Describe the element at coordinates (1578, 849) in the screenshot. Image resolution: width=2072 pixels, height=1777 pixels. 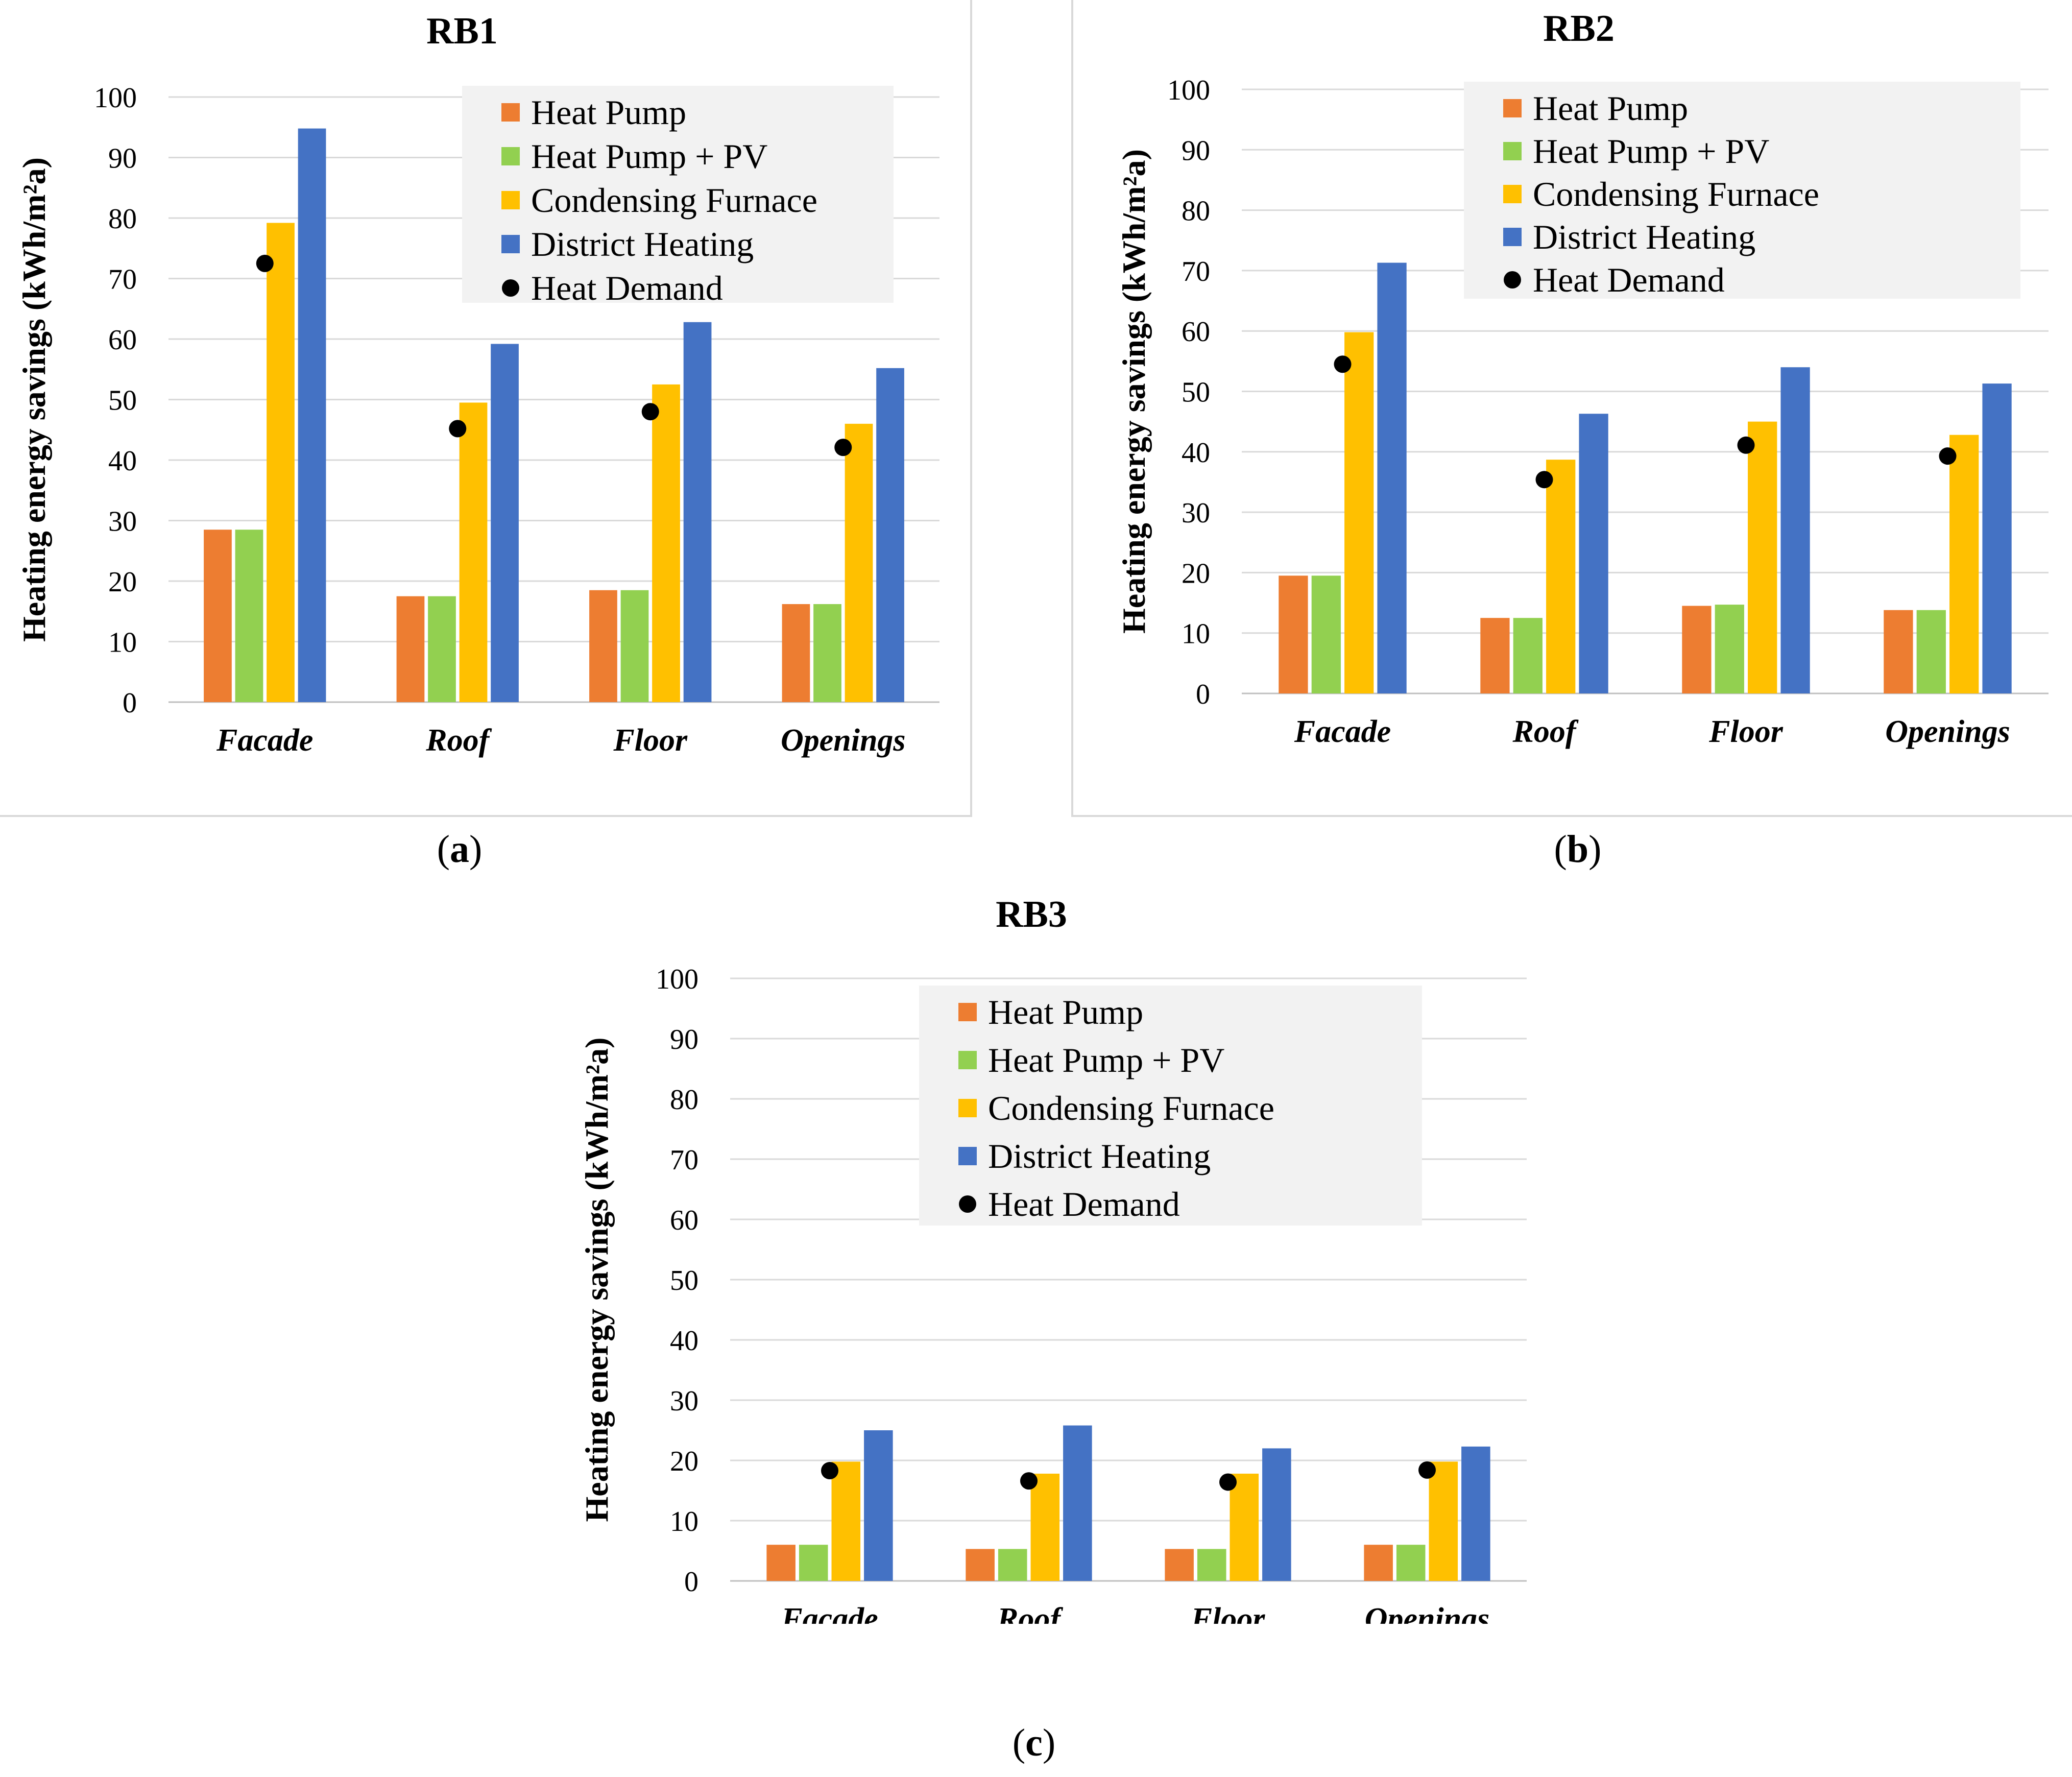
I see `caption-b: (b)` at that location.